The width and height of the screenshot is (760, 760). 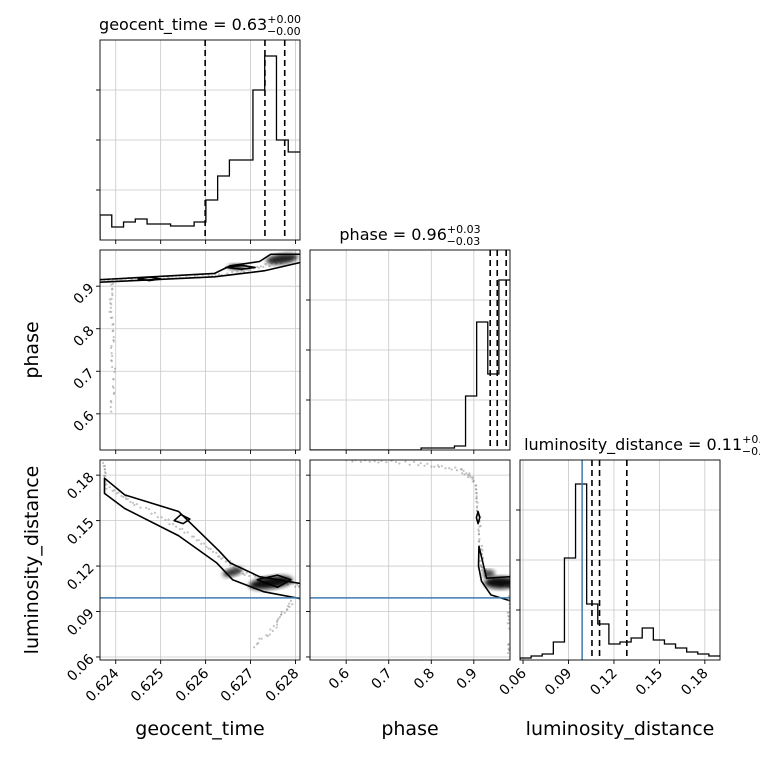 I want to click on title-geocent_time-text: geocent_time = 0.63+0.00 −0.00, so click(x=200, y=25).